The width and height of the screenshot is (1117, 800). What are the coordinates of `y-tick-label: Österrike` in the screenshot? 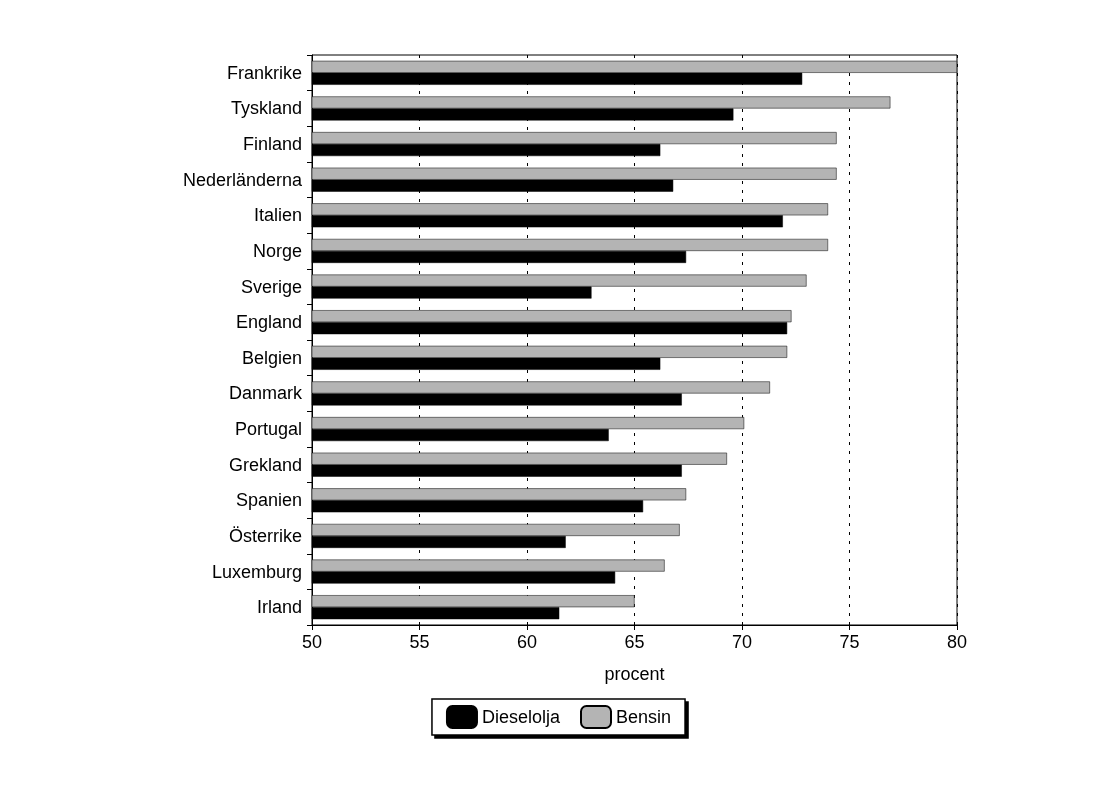 It's located at (265, 535).